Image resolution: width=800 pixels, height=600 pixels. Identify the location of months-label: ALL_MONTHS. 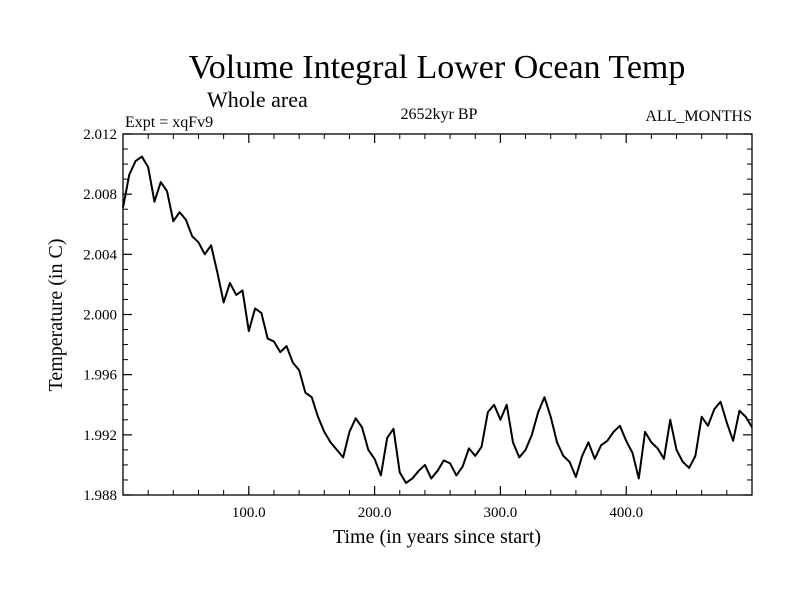
(698, 116).